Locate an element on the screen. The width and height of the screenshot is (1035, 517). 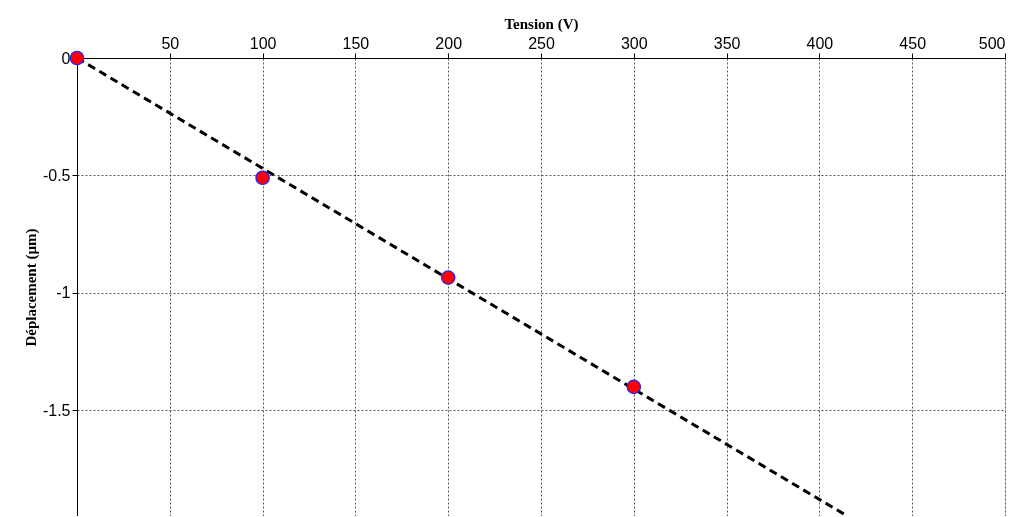
x-tick-label: 400 is located at coordinates (820, 43).